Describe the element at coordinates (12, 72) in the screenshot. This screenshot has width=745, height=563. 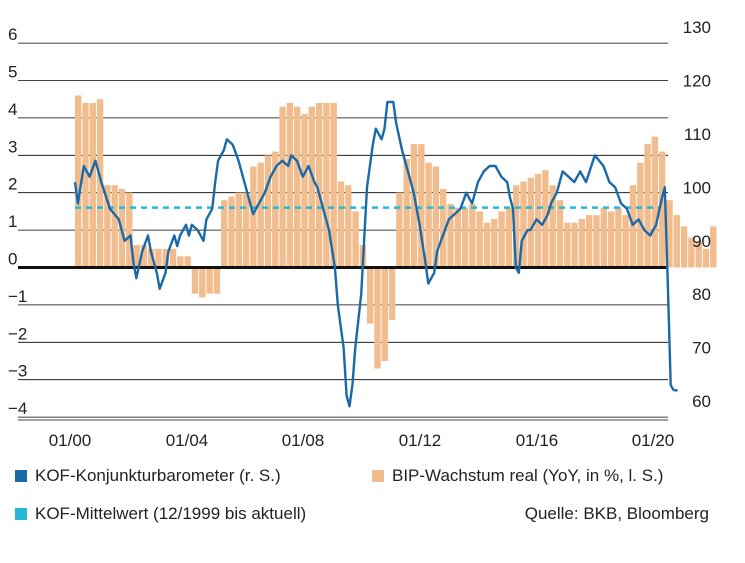
I see `y-left-tick-label: 5` at that location.